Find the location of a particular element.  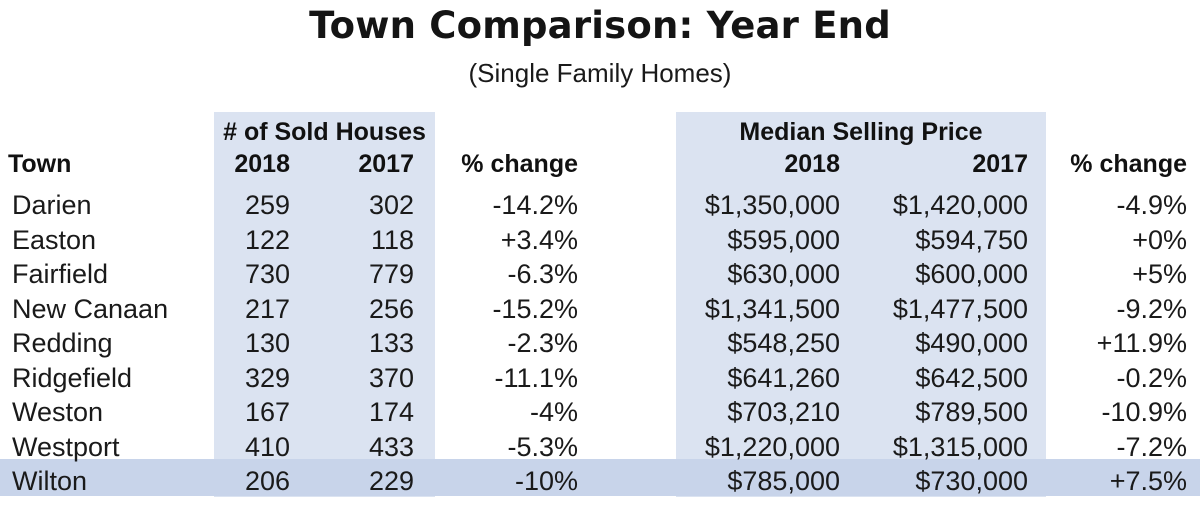

sold-2017-cell: 133 is located at coordinates (391, 343).